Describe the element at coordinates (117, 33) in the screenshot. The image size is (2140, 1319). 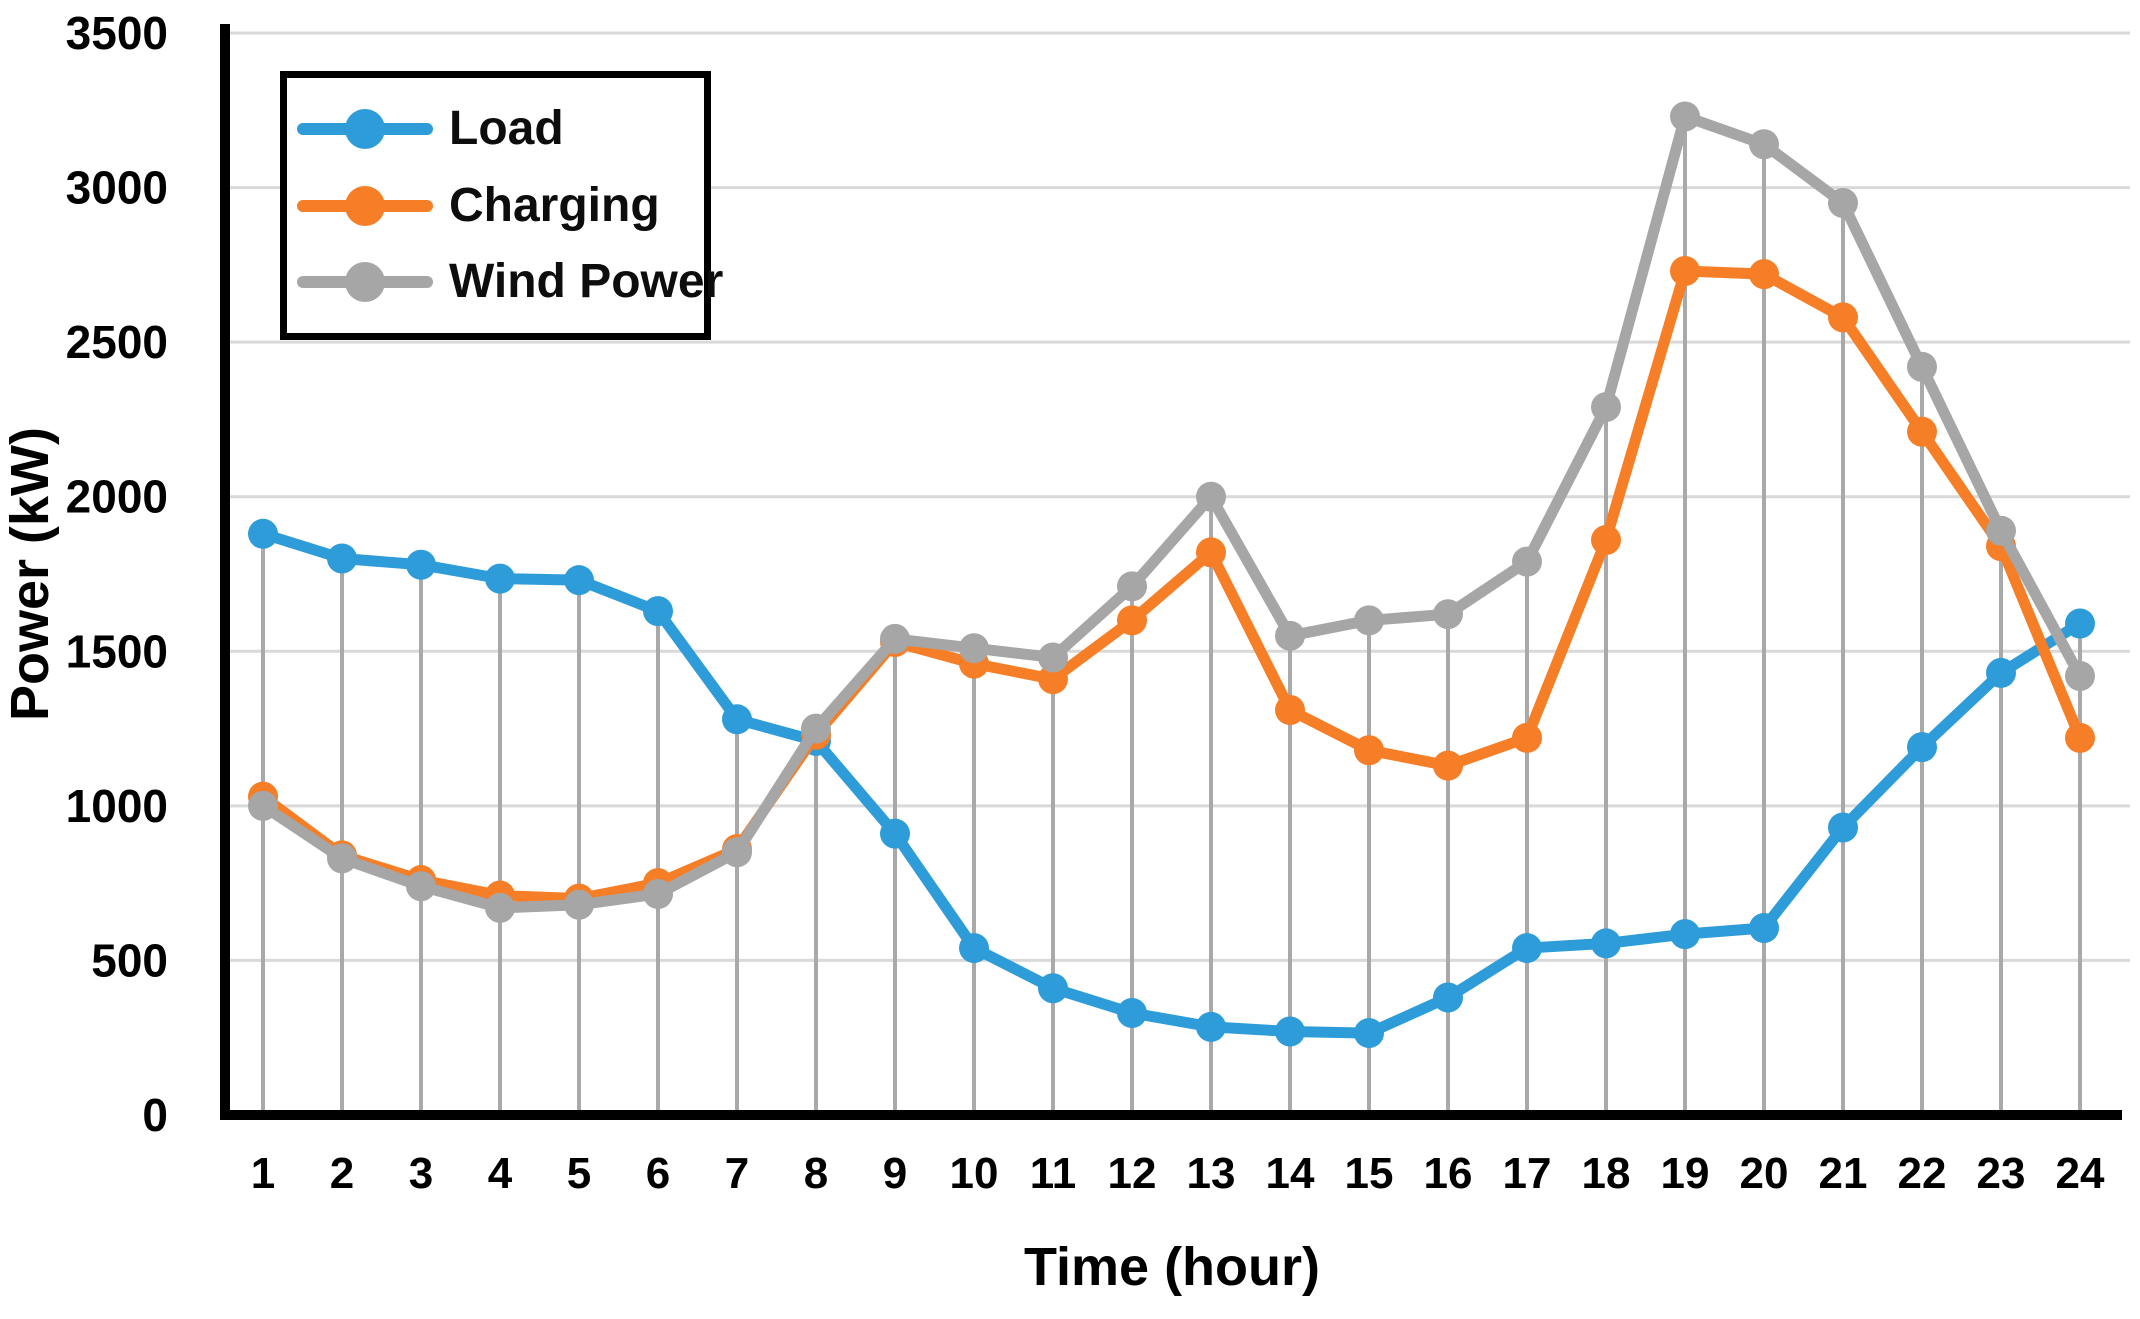
I see `y-tick-label: 3500` at that location.